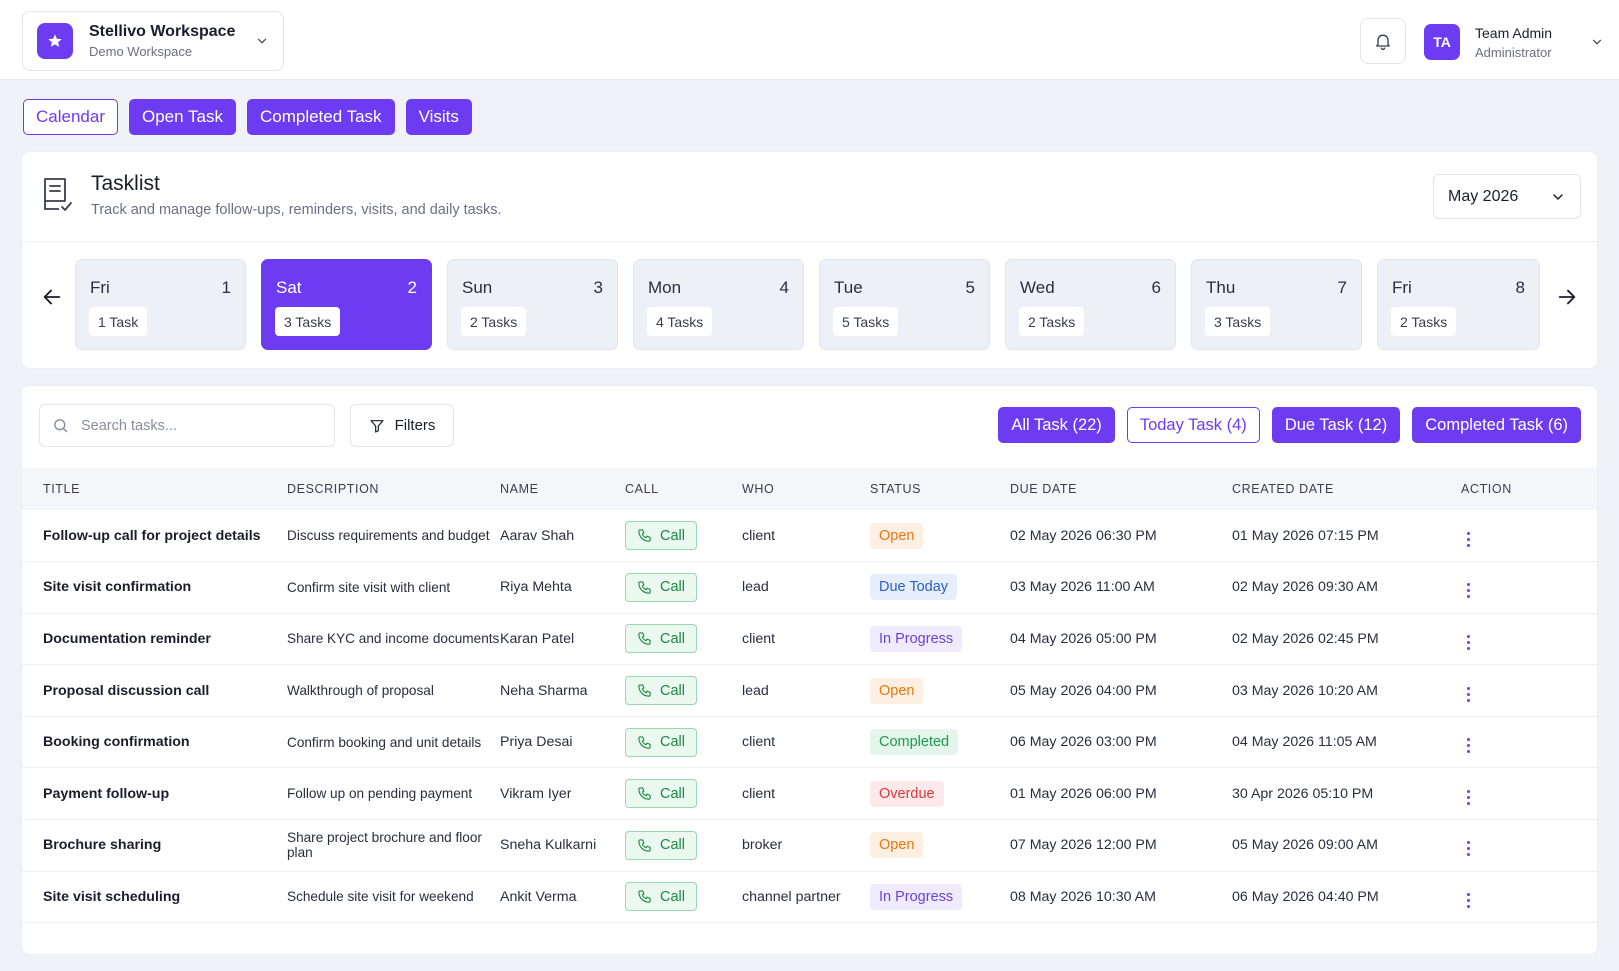 The height and width of the screenshot is (971, 1619). What do you see at coordinates (52, 297) in the screenshot?
I see `prev-dates-button` at bounding box center [52, 297].